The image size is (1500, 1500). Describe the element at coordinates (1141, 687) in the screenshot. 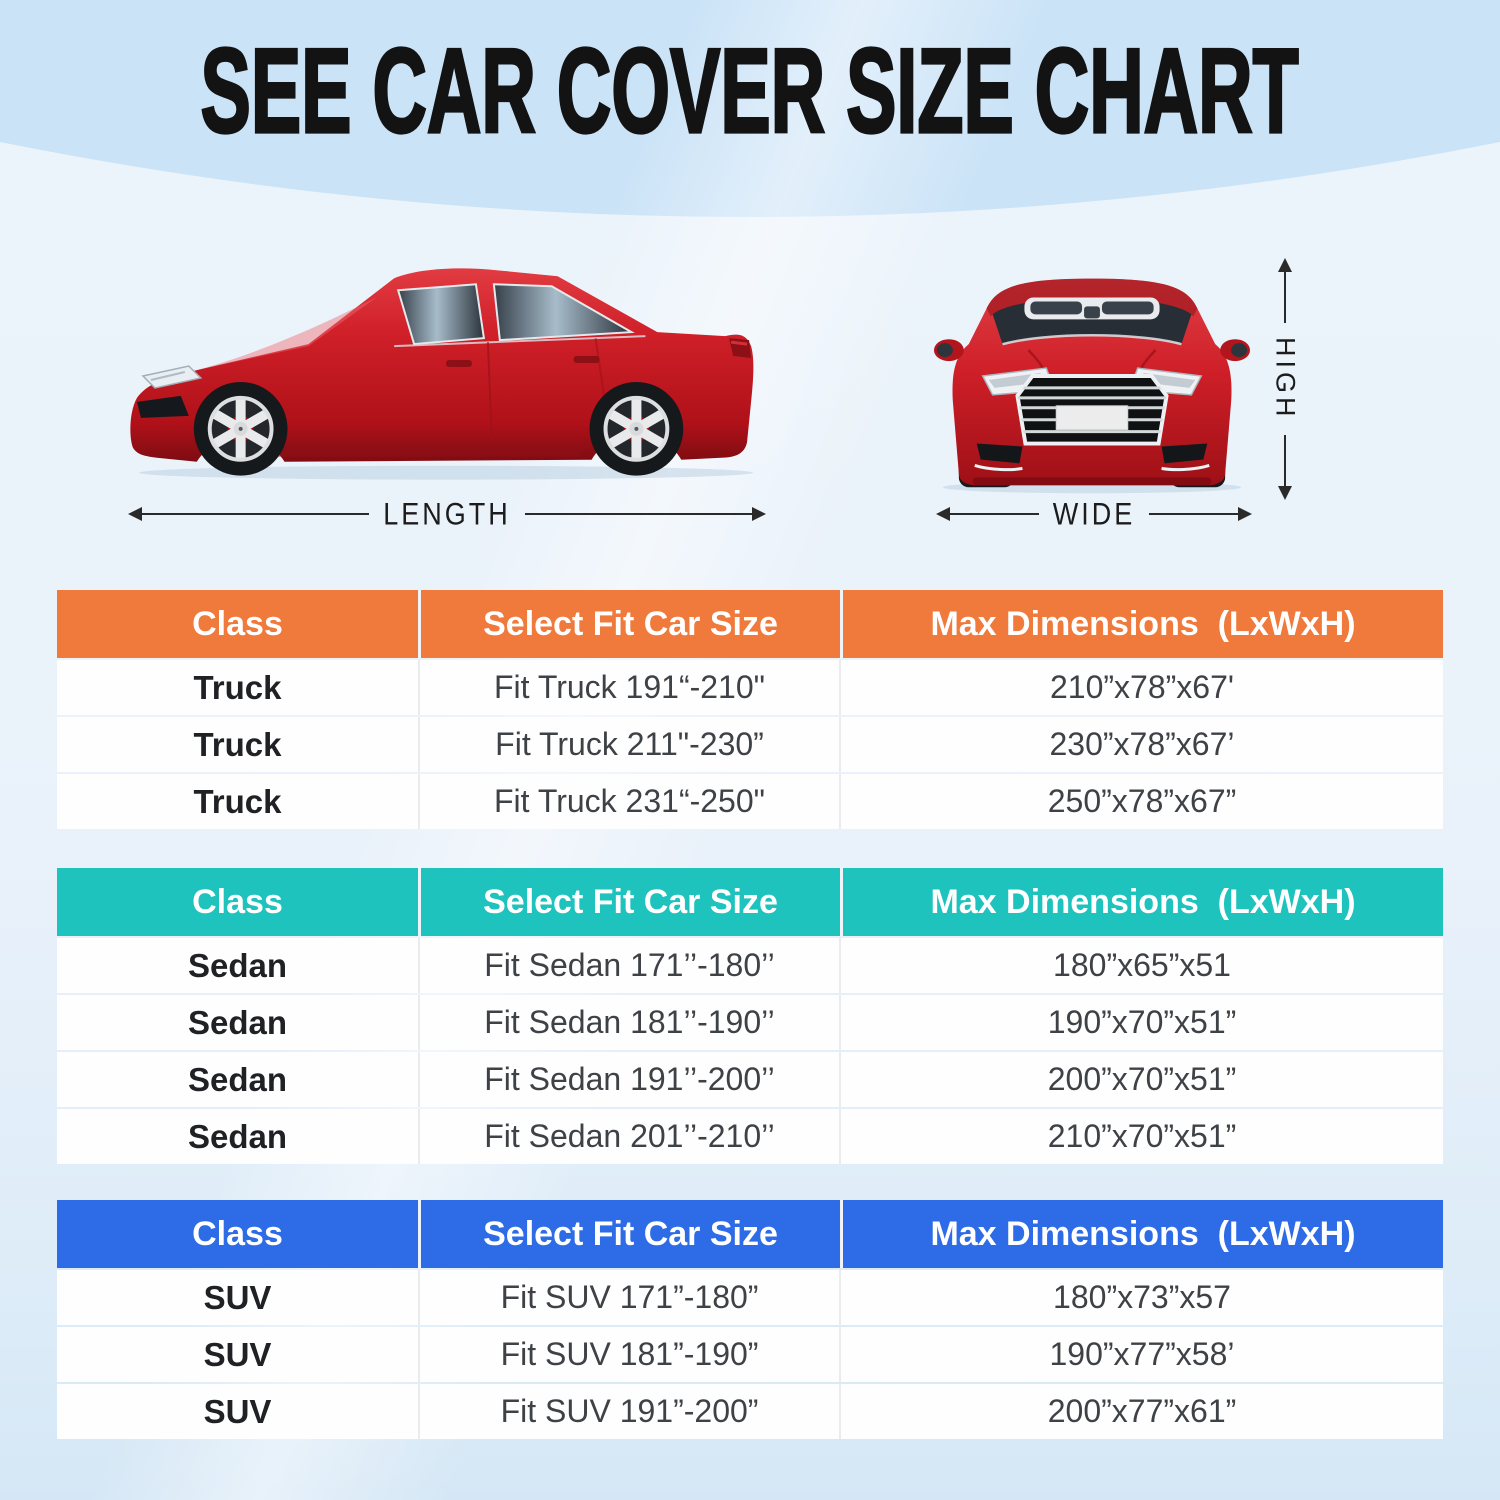

I see `dimensions-cell: 210”x78”x67'` at that location.